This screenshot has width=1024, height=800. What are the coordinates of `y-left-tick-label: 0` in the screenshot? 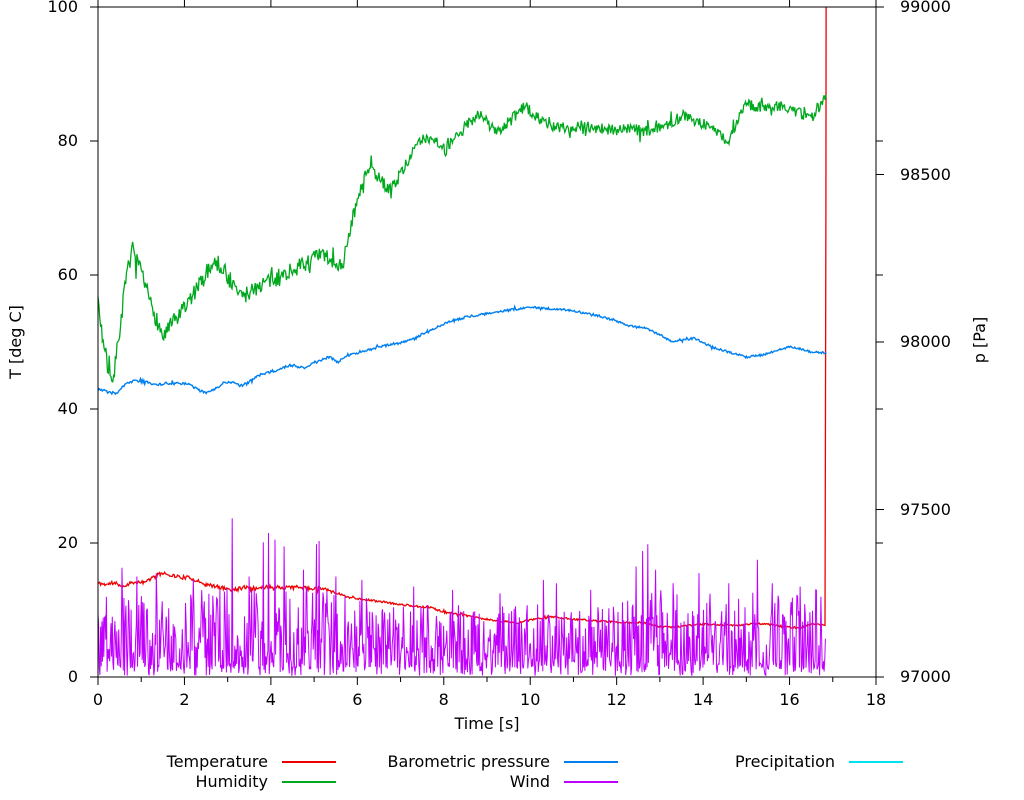 It's located at (72, 676).